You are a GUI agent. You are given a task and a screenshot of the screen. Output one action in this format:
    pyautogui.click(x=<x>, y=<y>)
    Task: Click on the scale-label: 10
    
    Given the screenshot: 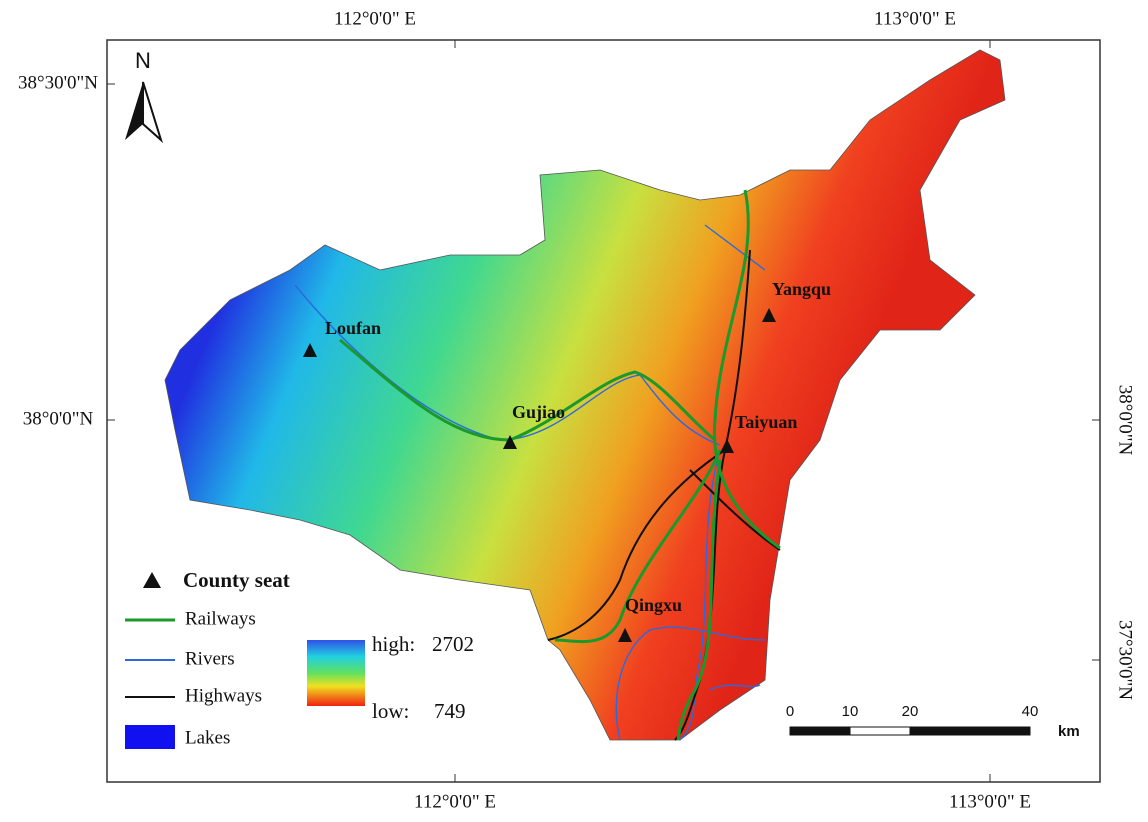 What is the action you would take?
    pyautogui.click(x=850, y=711)
    